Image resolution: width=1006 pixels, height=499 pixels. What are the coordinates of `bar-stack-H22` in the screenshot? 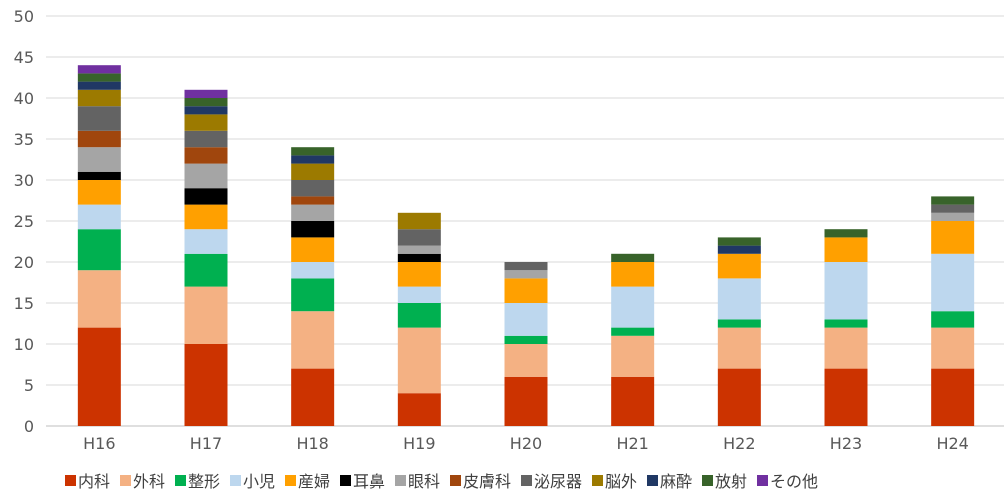 It's located at (739, 331).